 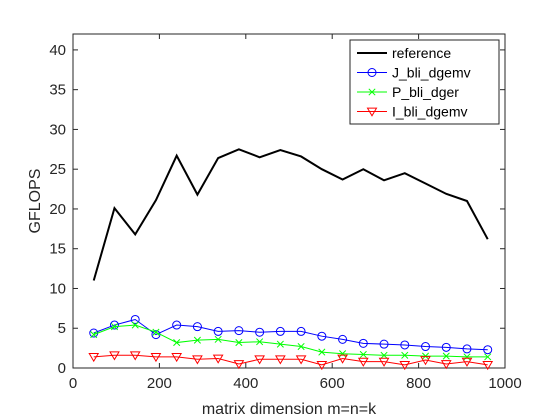 I want to click on y-tick-label: 10, so click(x=57, y=288).